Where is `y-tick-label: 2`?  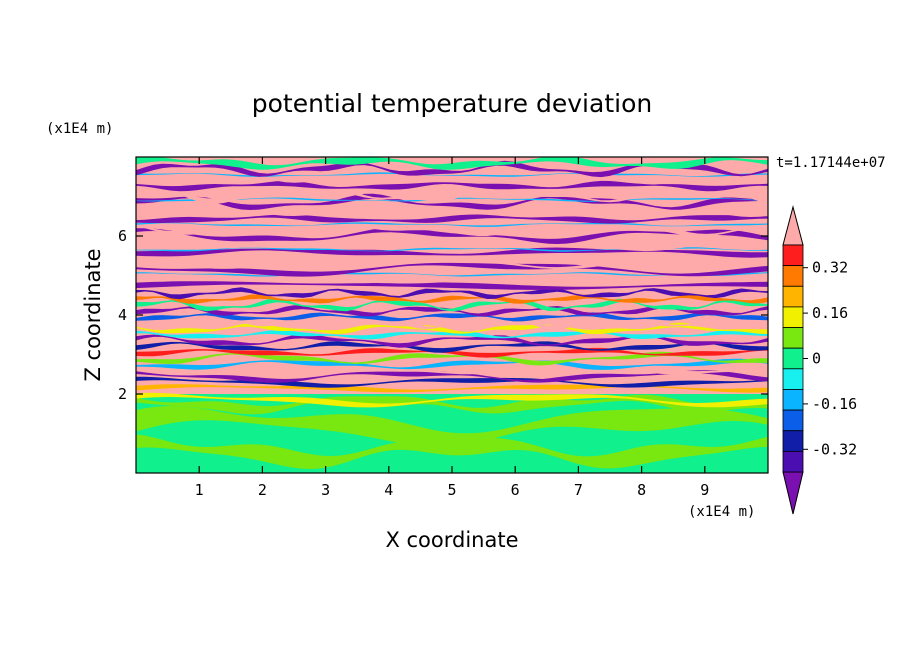
y-tick-label: 2 is located at coordinates (122, 394).